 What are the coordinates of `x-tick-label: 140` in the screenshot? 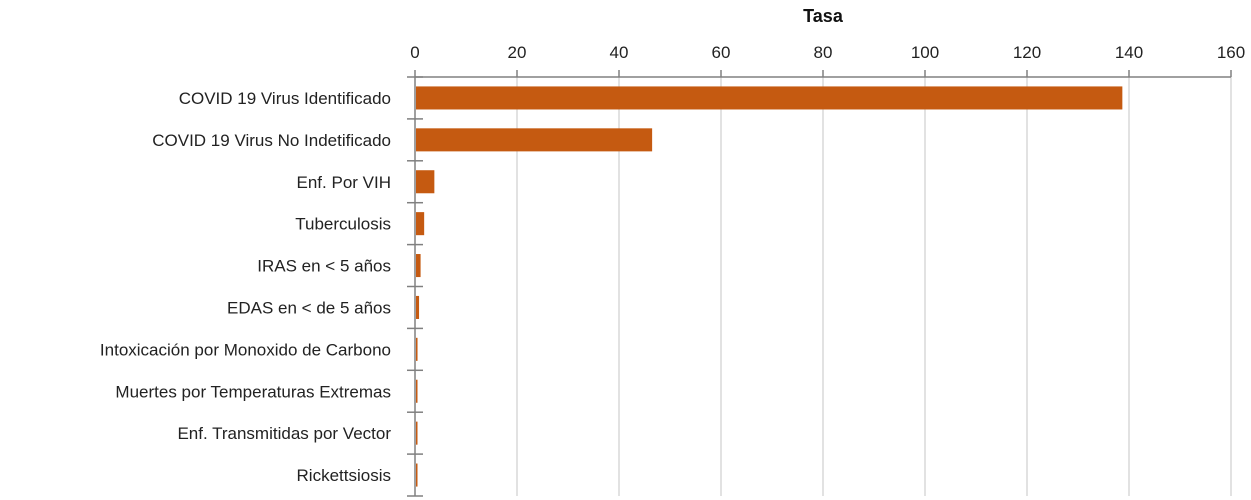 It's located at (1129, 52).